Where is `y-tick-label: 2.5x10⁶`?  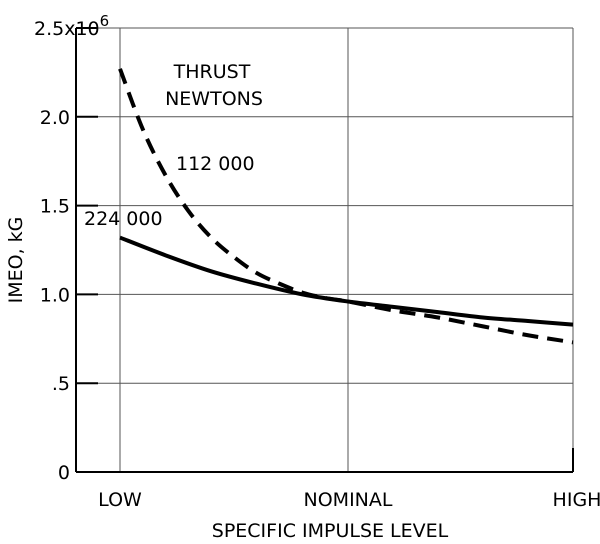 y-tick-label: 2.5x10⁶ is located at coordinates (71, 26).